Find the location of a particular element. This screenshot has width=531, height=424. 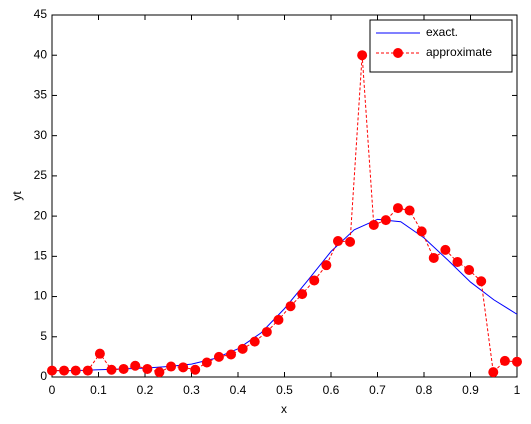

legend-label: approximate is located at coordinates (459, 52).